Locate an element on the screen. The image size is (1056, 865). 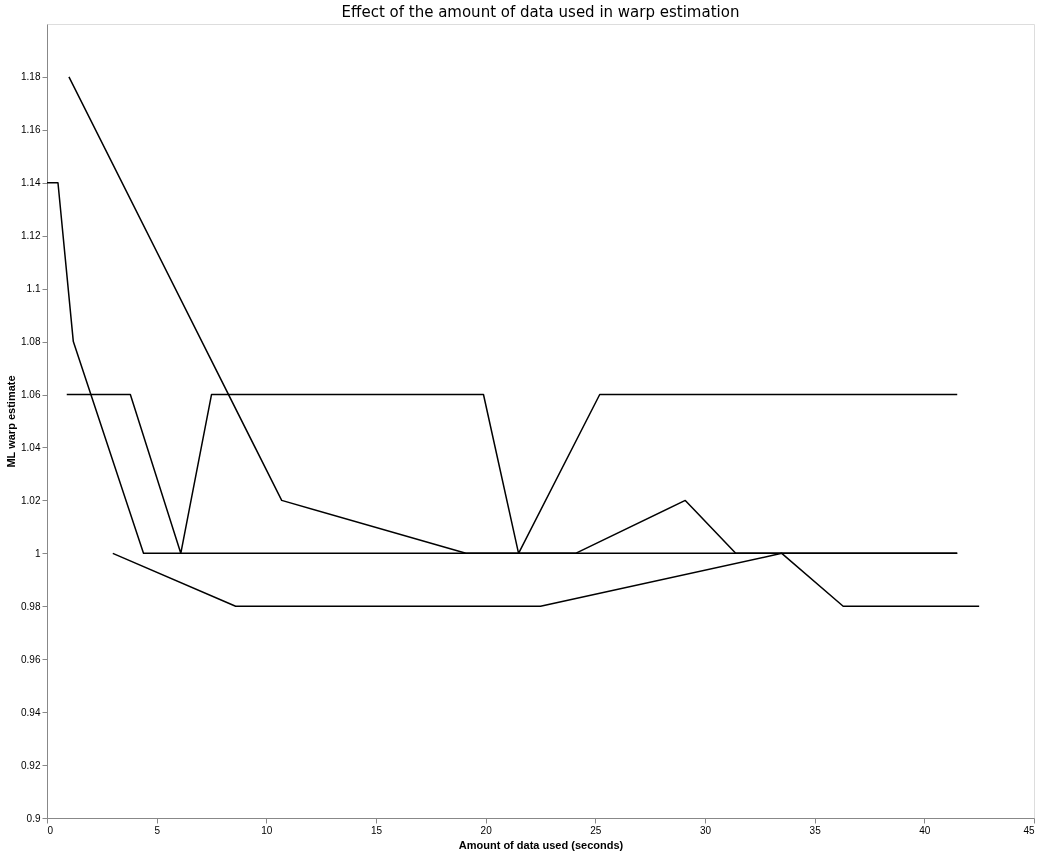
x-tick-label: 0 is located at coordinates (50, 830).